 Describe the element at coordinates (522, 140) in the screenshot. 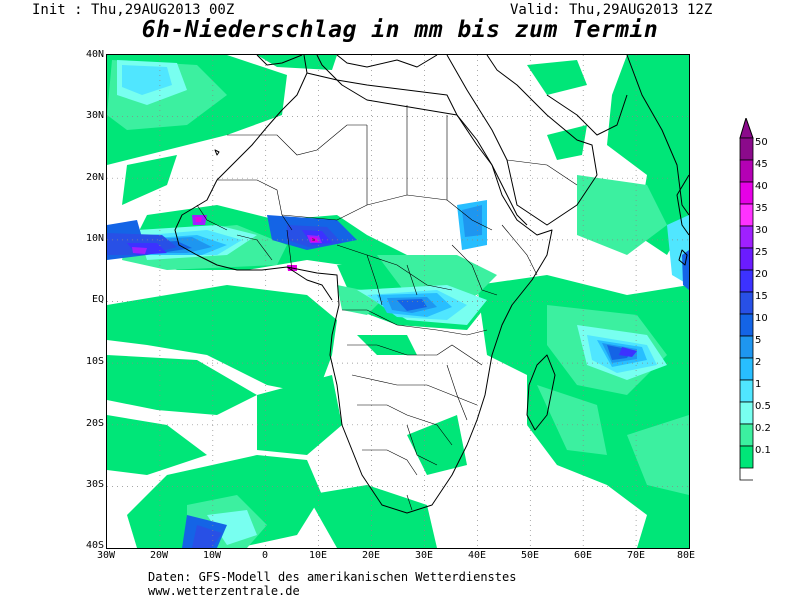

I see `arabia-coastline` at that location.